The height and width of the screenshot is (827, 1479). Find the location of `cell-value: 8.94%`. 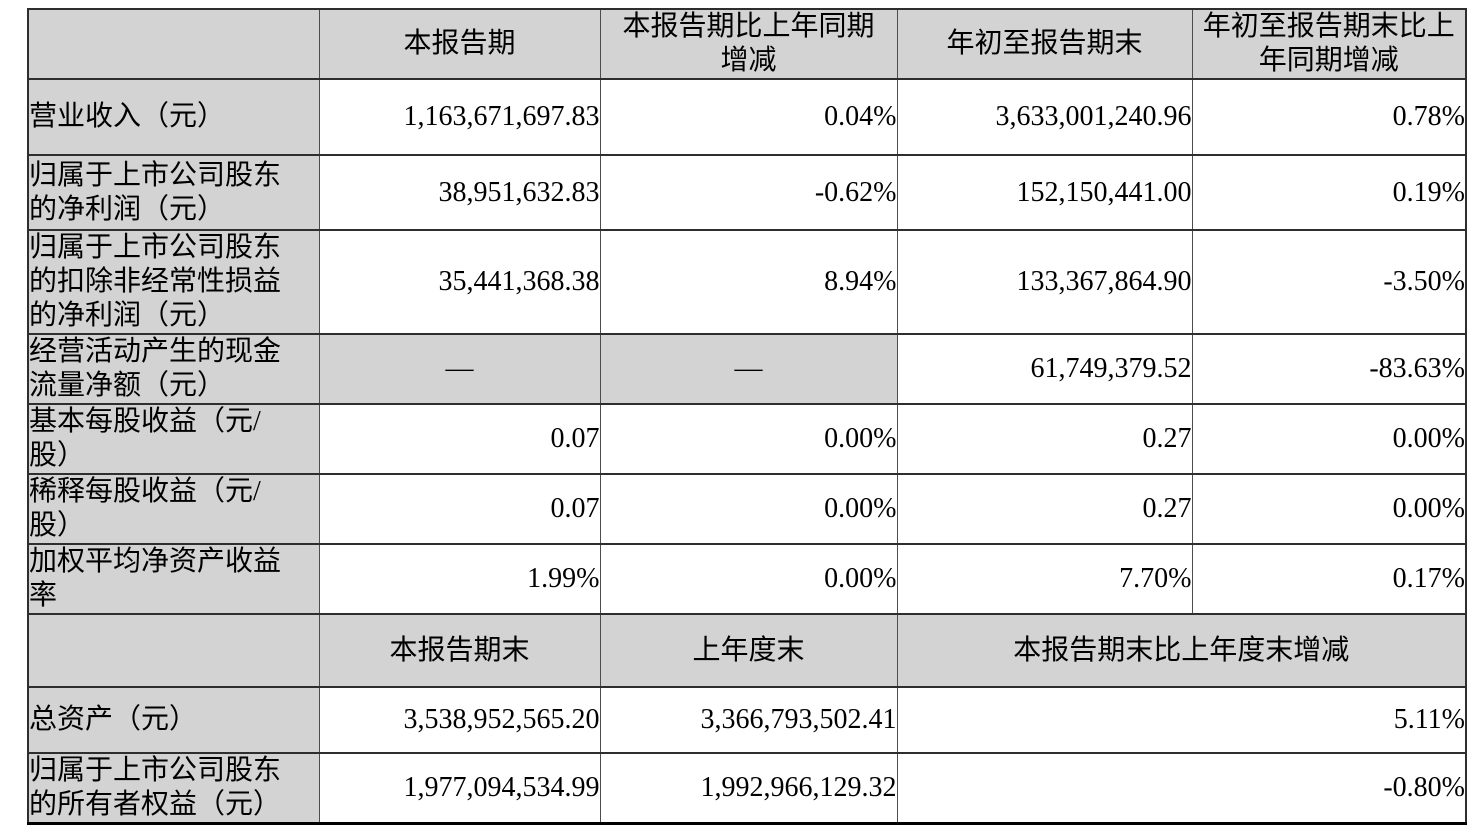

cell-value: 8.94% is located at coordinates (748, 282).